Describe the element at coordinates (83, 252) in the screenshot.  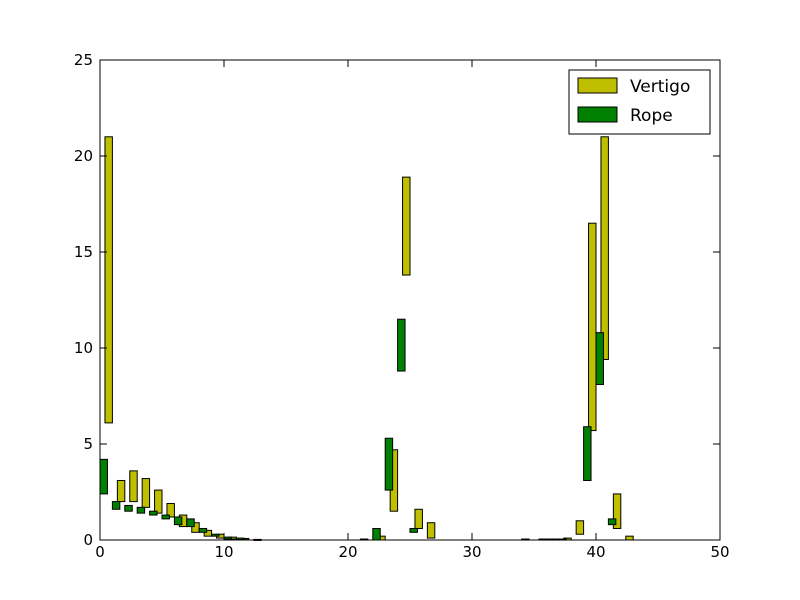
I see `y-tick-label: 15` at that location.